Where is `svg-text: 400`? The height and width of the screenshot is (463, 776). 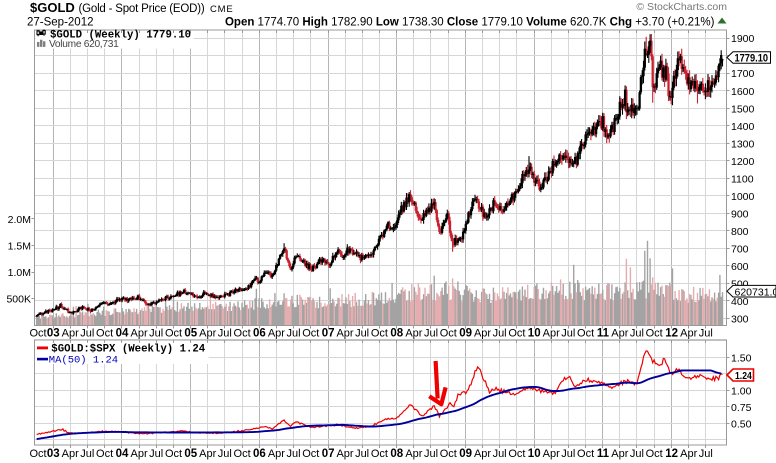
svg-text: 400 is located at coordinates (740, 302).